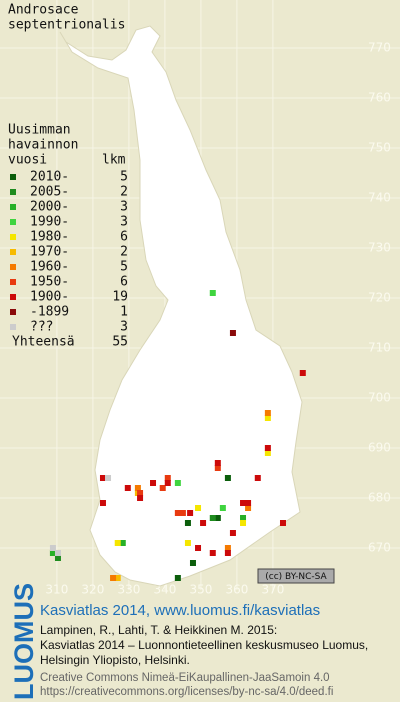  What do you see at coordinates (49, 207) in the screenshot?
I see `legend-label: 2000-` at bounding box center [49, 207].